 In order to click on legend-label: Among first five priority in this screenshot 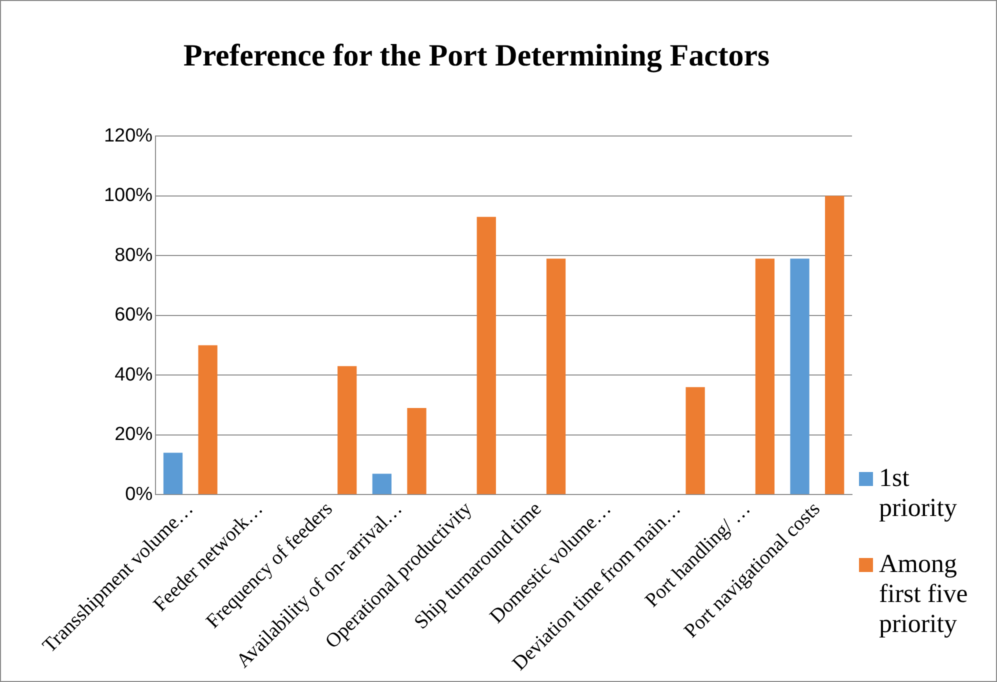, I will do `click(924, 594)`.